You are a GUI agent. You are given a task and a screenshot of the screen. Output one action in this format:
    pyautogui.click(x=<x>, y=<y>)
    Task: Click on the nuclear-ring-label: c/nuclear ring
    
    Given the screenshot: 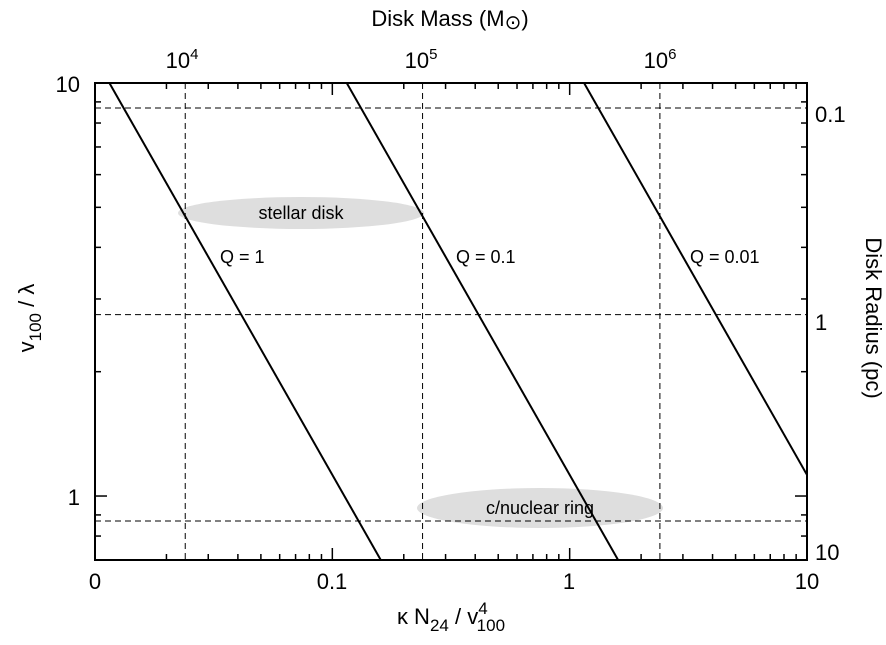 What is the action you would take?
    pyautogui.click(x=540, y=508)
    